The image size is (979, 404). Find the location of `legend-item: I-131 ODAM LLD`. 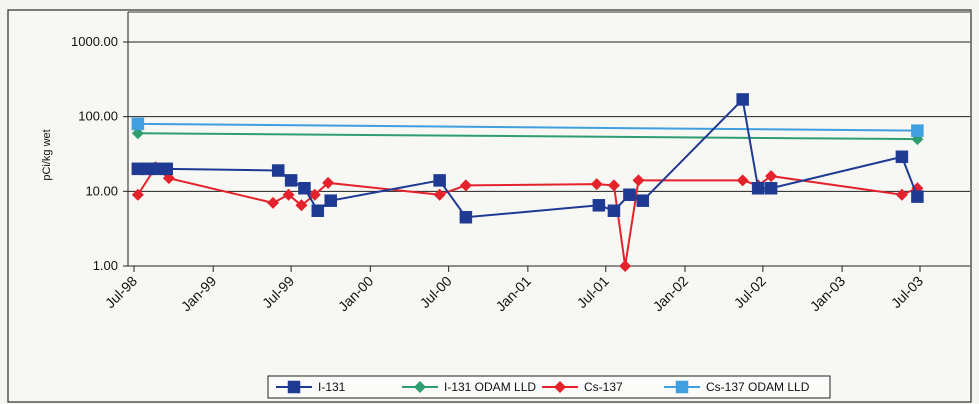

legend-item: I-131 ODAM LLD is located at coordinates (469, 387).